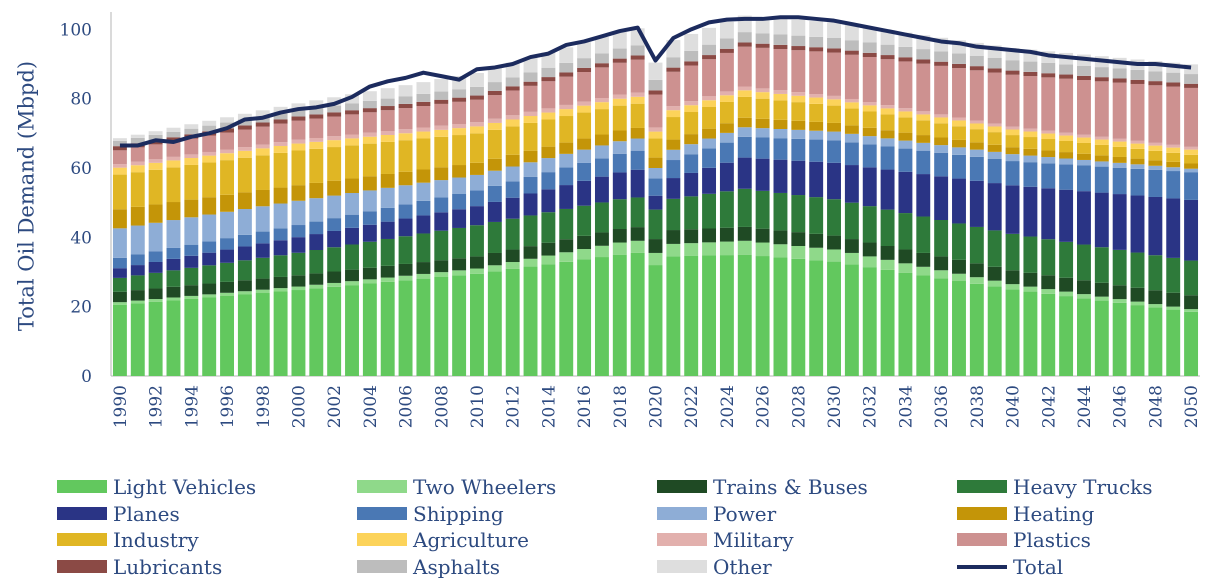 This screenshot has width=1208, height=586. What do you see at coordinates (691, 184) in the screenshot?
I see `bar-planes-2022` at bounding box center [691, 184].